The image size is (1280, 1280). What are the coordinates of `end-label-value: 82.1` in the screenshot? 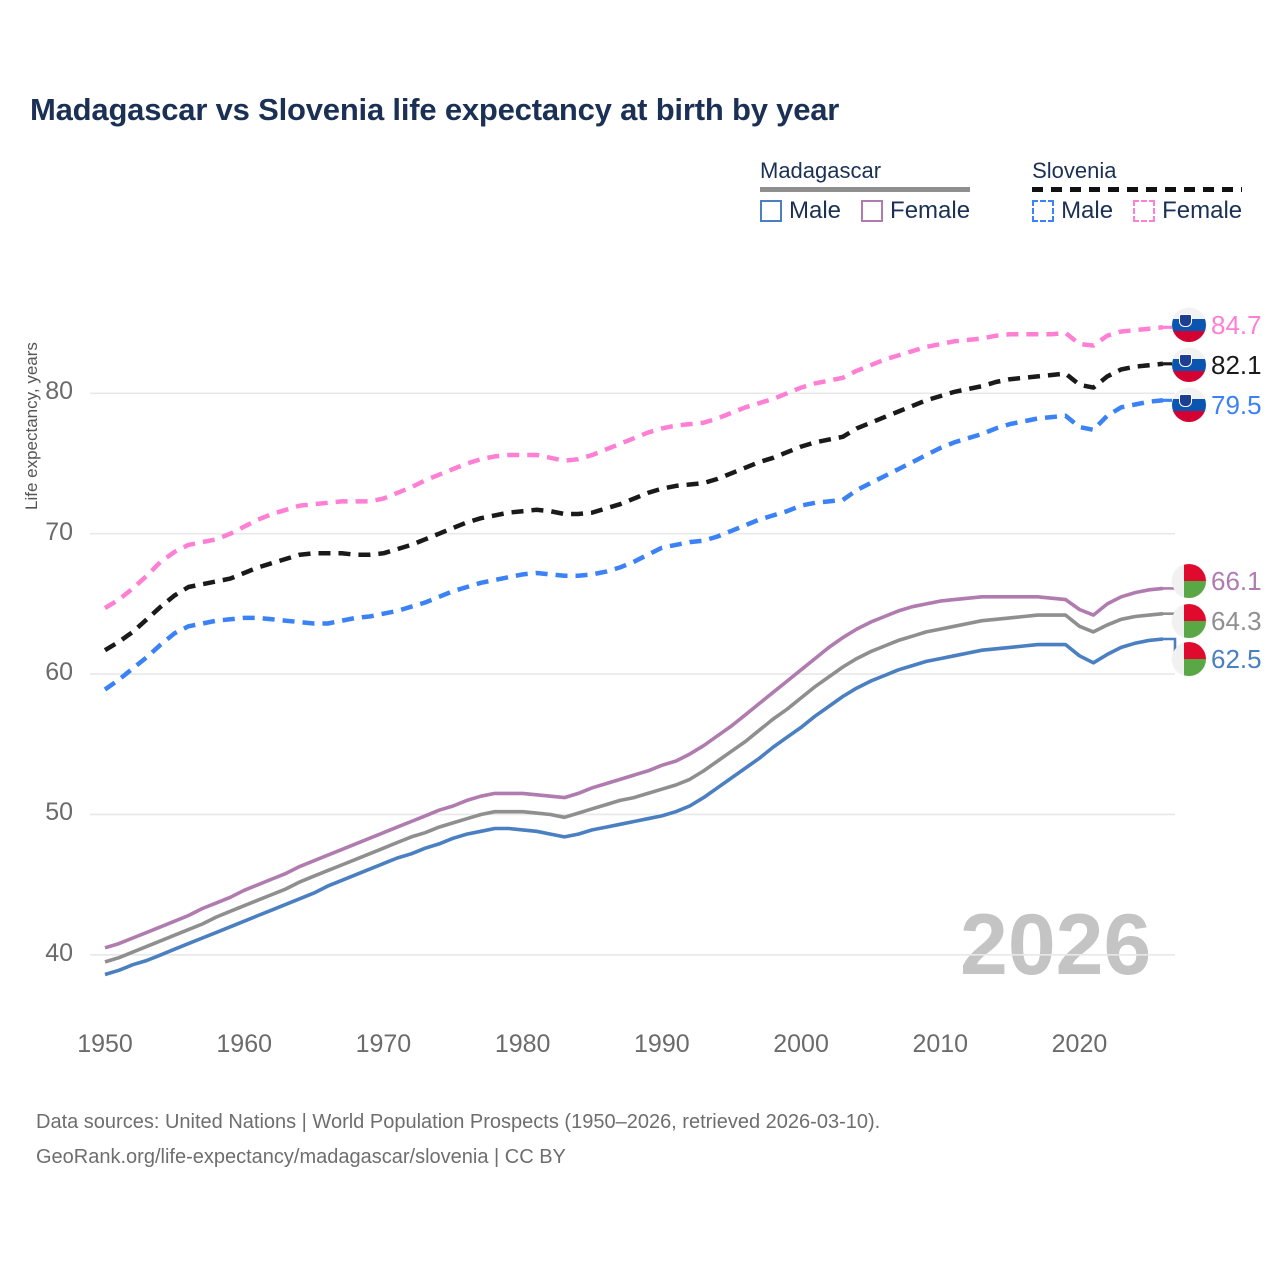 It's located at (1236, 365).